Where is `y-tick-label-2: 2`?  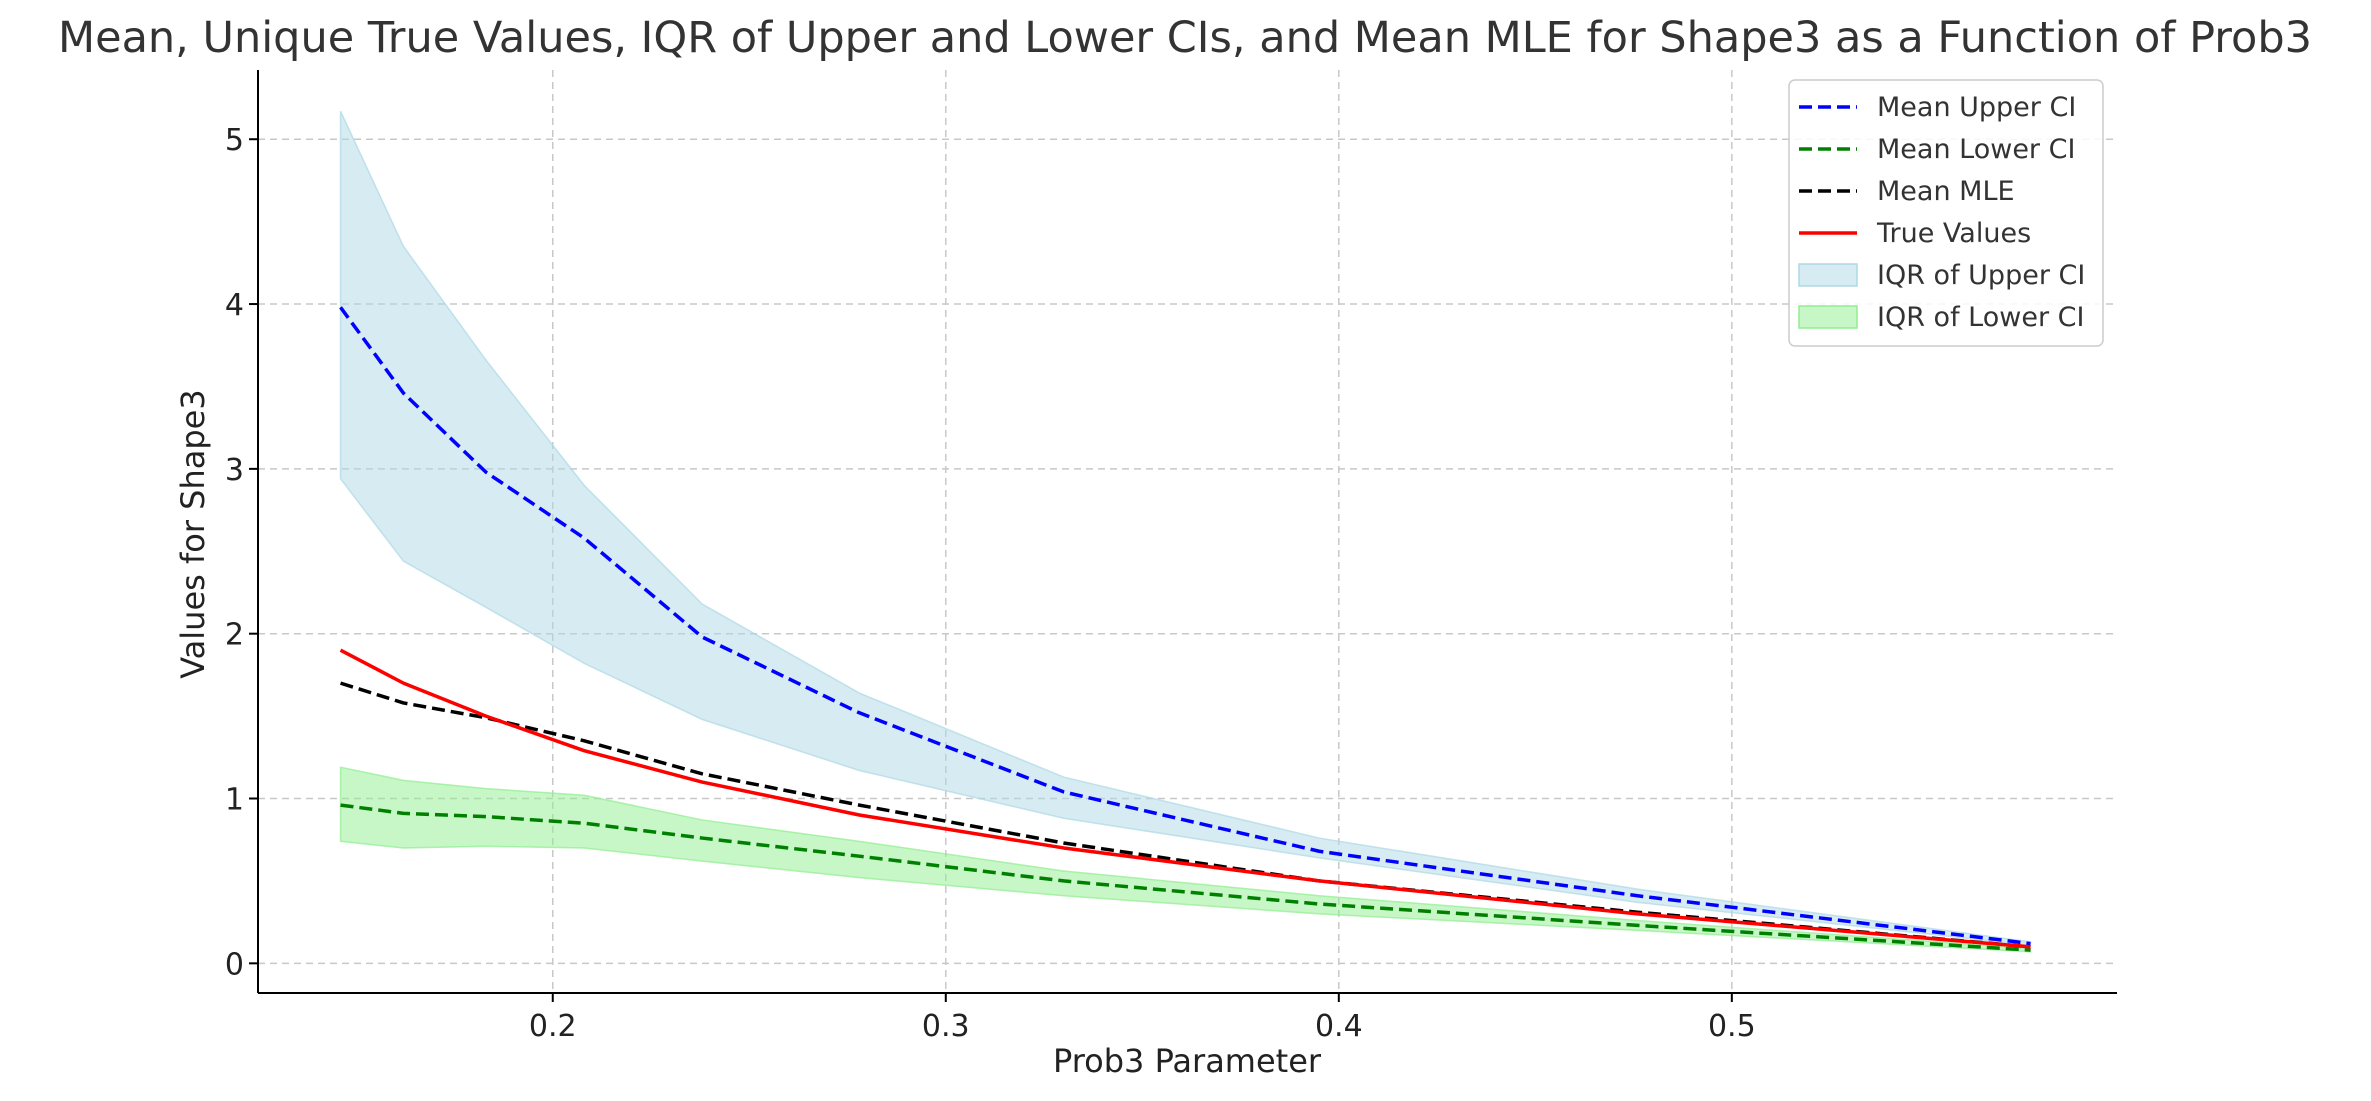
y-tick-label-2: 2 is located at coordinates (234, 635).